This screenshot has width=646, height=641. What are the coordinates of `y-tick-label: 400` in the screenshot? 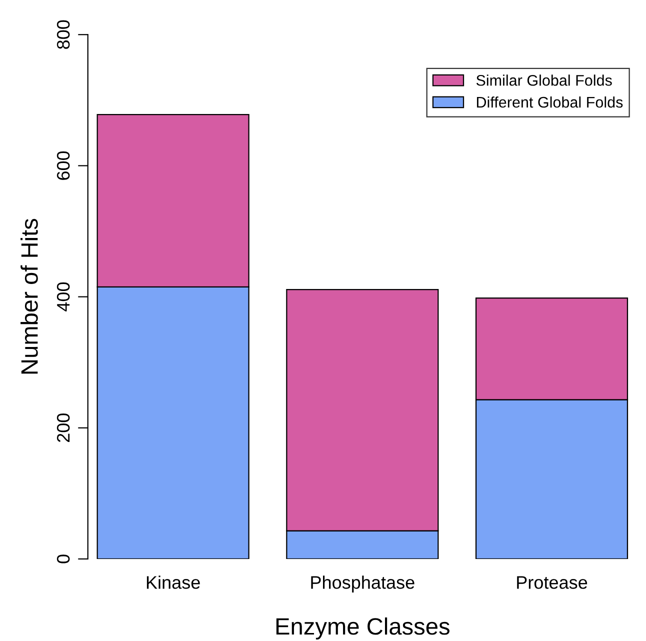 It's located at (63, 297).